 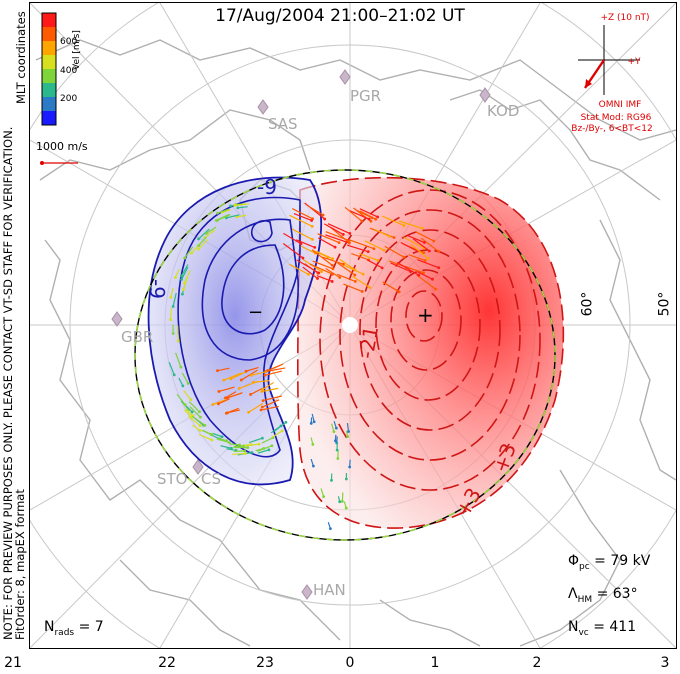 I want to click on vector-origin, so click(x=178, y=341).